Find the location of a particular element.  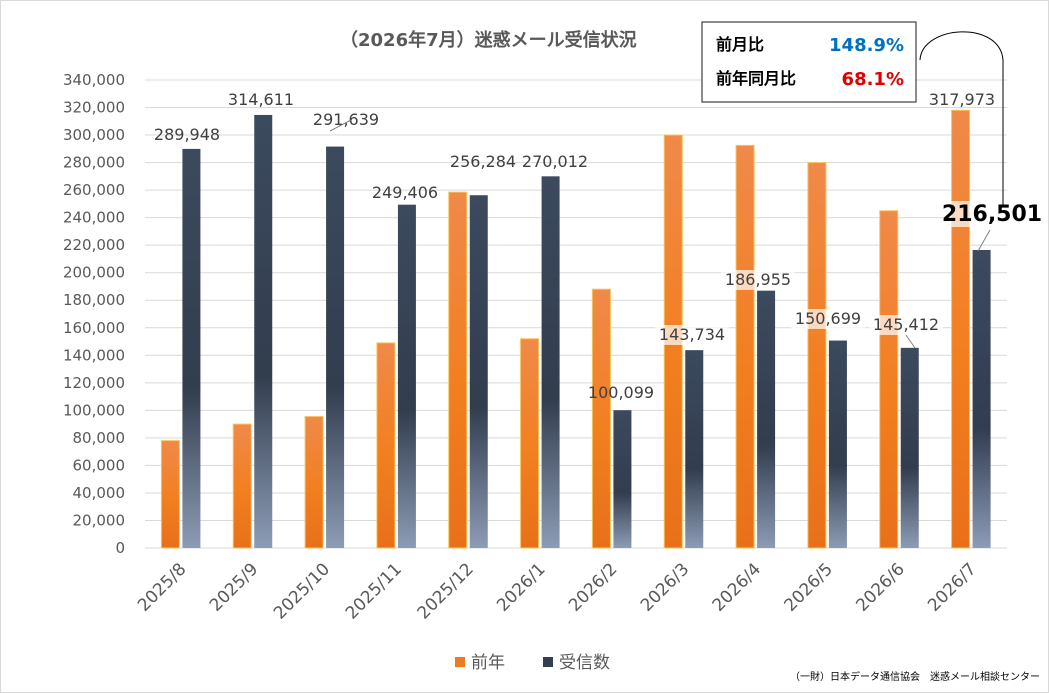

data-label: 249,406 is located at coordinates (405, 192).